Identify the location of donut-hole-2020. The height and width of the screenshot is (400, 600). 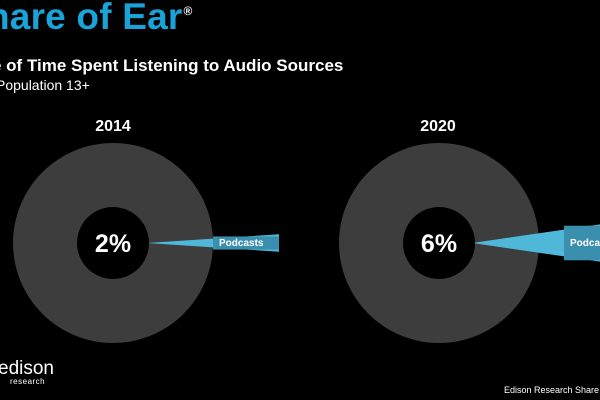
(439, 243).